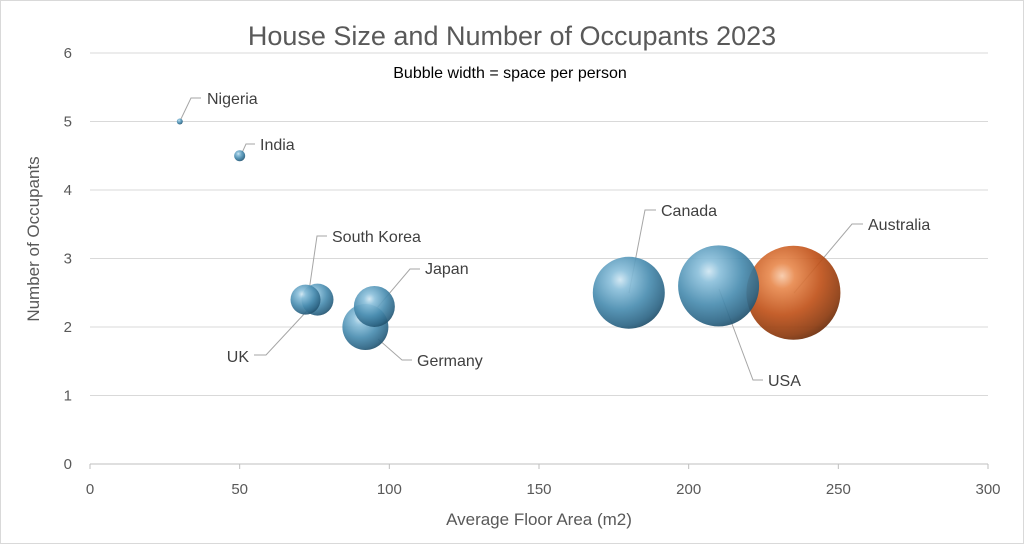 This screenshot has height=544, width=1024. I want to click on x-axis-title: Average Floor Area (m2), so click(539, 519).